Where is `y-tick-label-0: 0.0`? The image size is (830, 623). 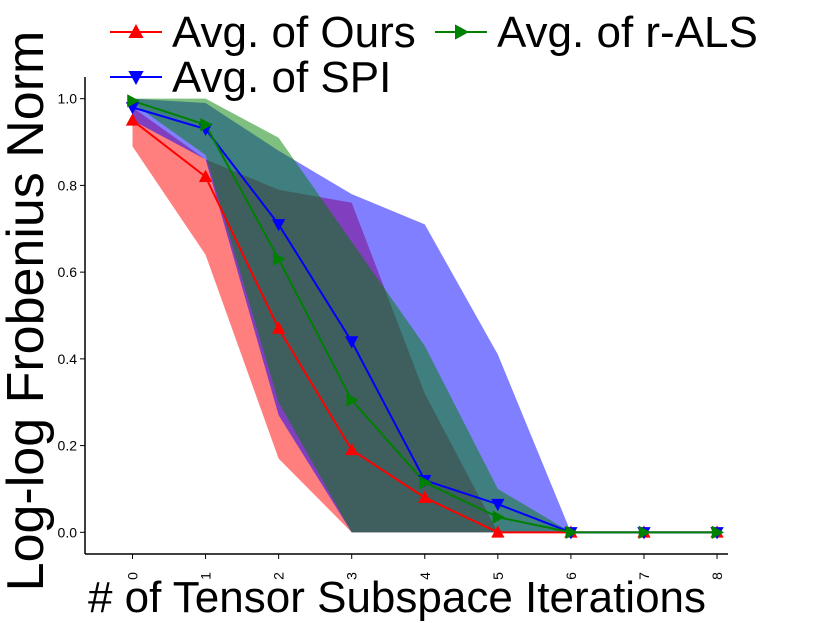
y-tick-label-0: 0.0 is located at coordinates (68, 532).